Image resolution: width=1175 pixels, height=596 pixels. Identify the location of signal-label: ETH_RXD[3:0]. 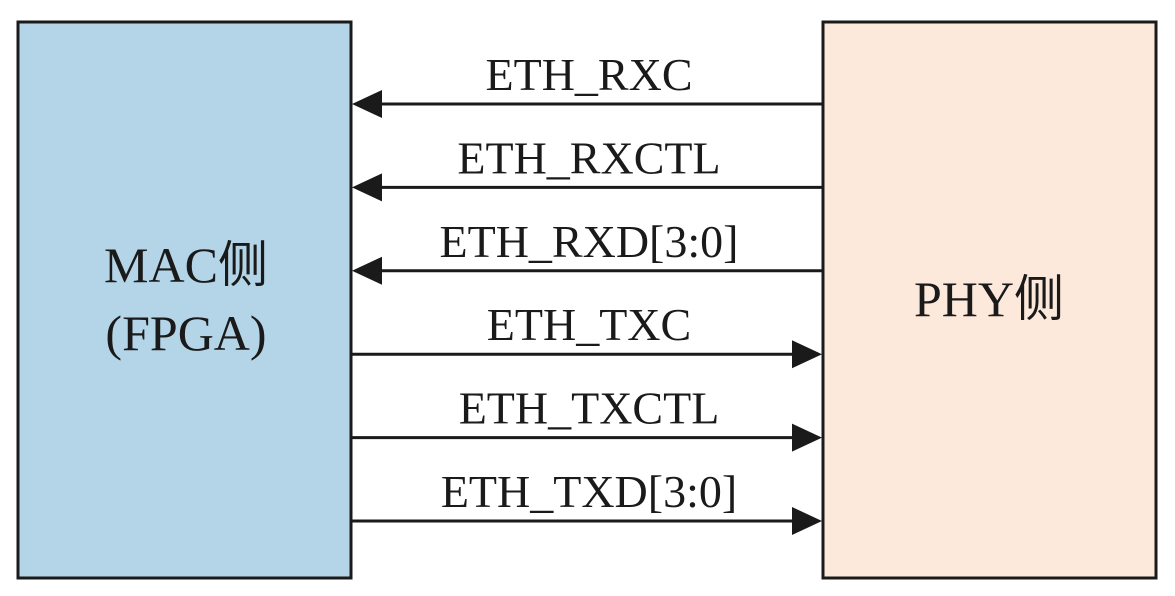
(589, 241).